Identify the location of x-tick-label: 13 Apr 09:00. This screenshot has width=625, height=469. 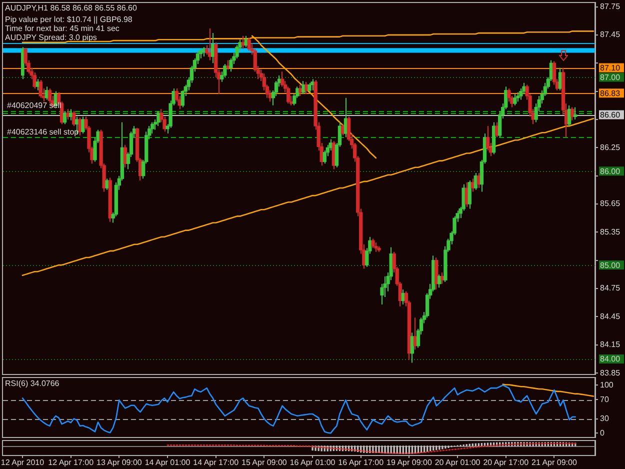
(119, 463).